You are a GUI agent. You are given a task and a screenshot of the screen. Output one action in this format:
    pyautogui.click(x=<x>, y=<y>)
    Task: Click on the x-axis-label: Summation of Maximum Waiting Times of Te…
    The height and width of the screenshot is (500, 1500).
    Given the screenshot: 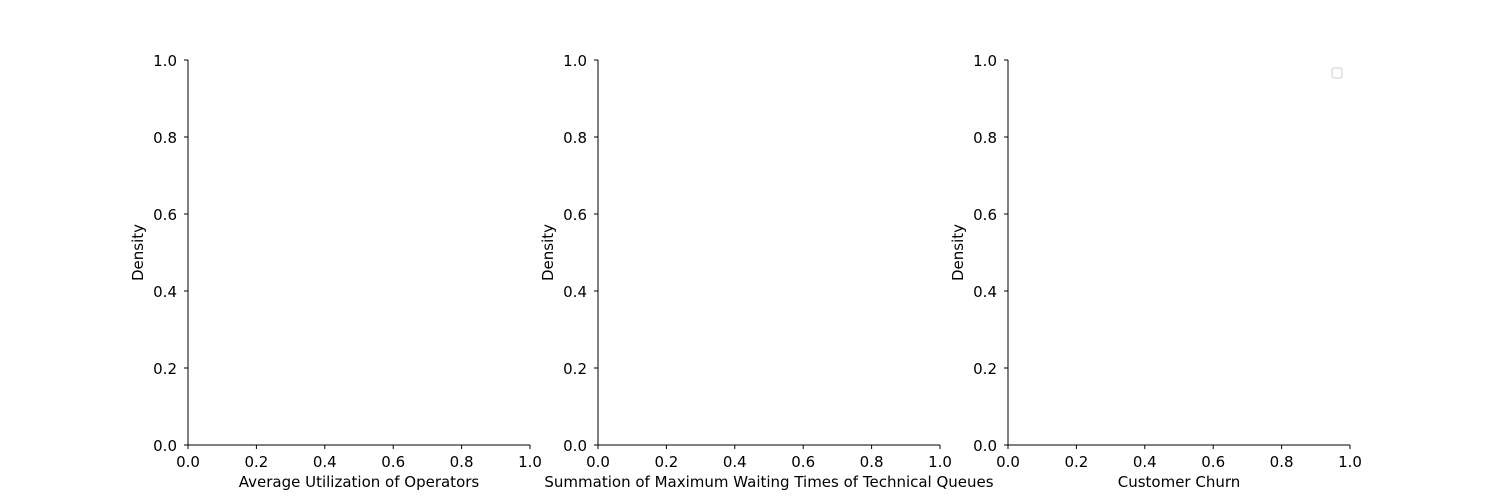 What is the action you would take?
    pyautogui.click(x=768, y=482)
    